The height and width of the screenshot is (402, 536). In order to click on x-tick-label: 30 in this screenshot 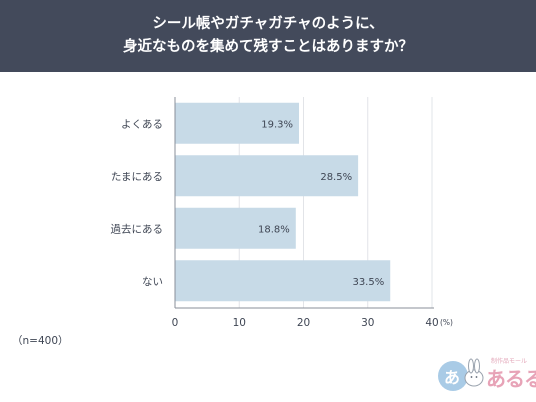, I will do `click(367, 323)`.